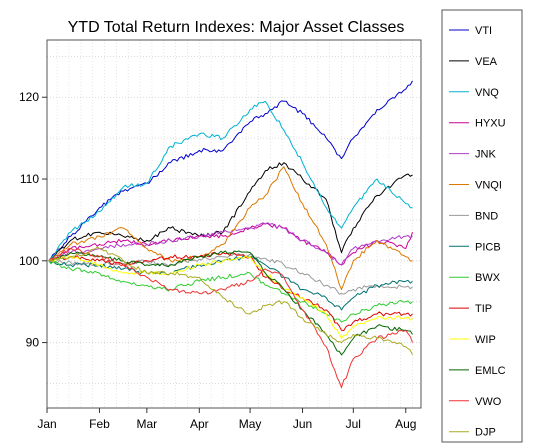 The image size is (547, 447). I want to click on legend-item: PICB, so click(475, 247).